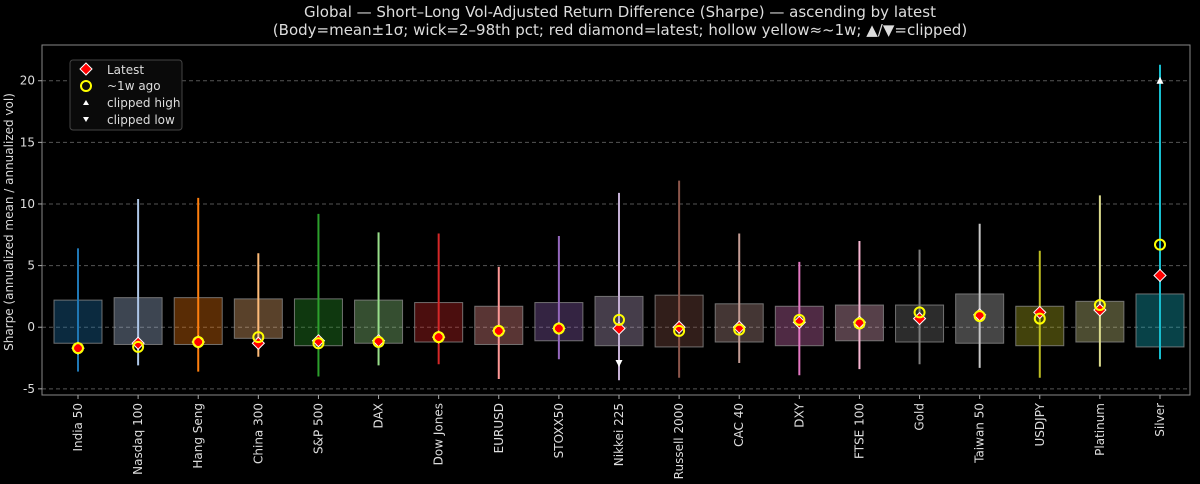 The image size is (1200, 484). What do you see at coordinates (920, 417) in the screenshot?
I see `x-tick-label: Gold` at bounding box center [920, 417].